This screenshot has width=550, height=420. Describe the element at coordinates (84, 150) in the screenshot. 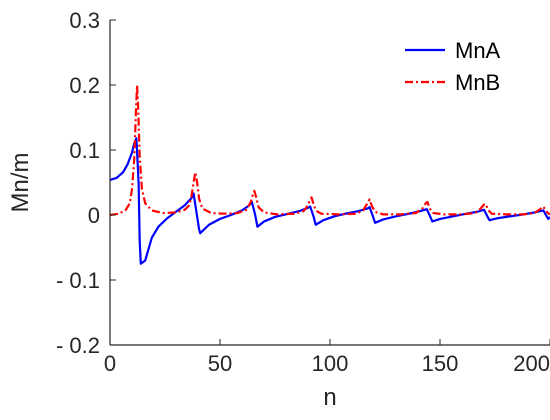

I see `y-tick-label: 0.1` at that location.